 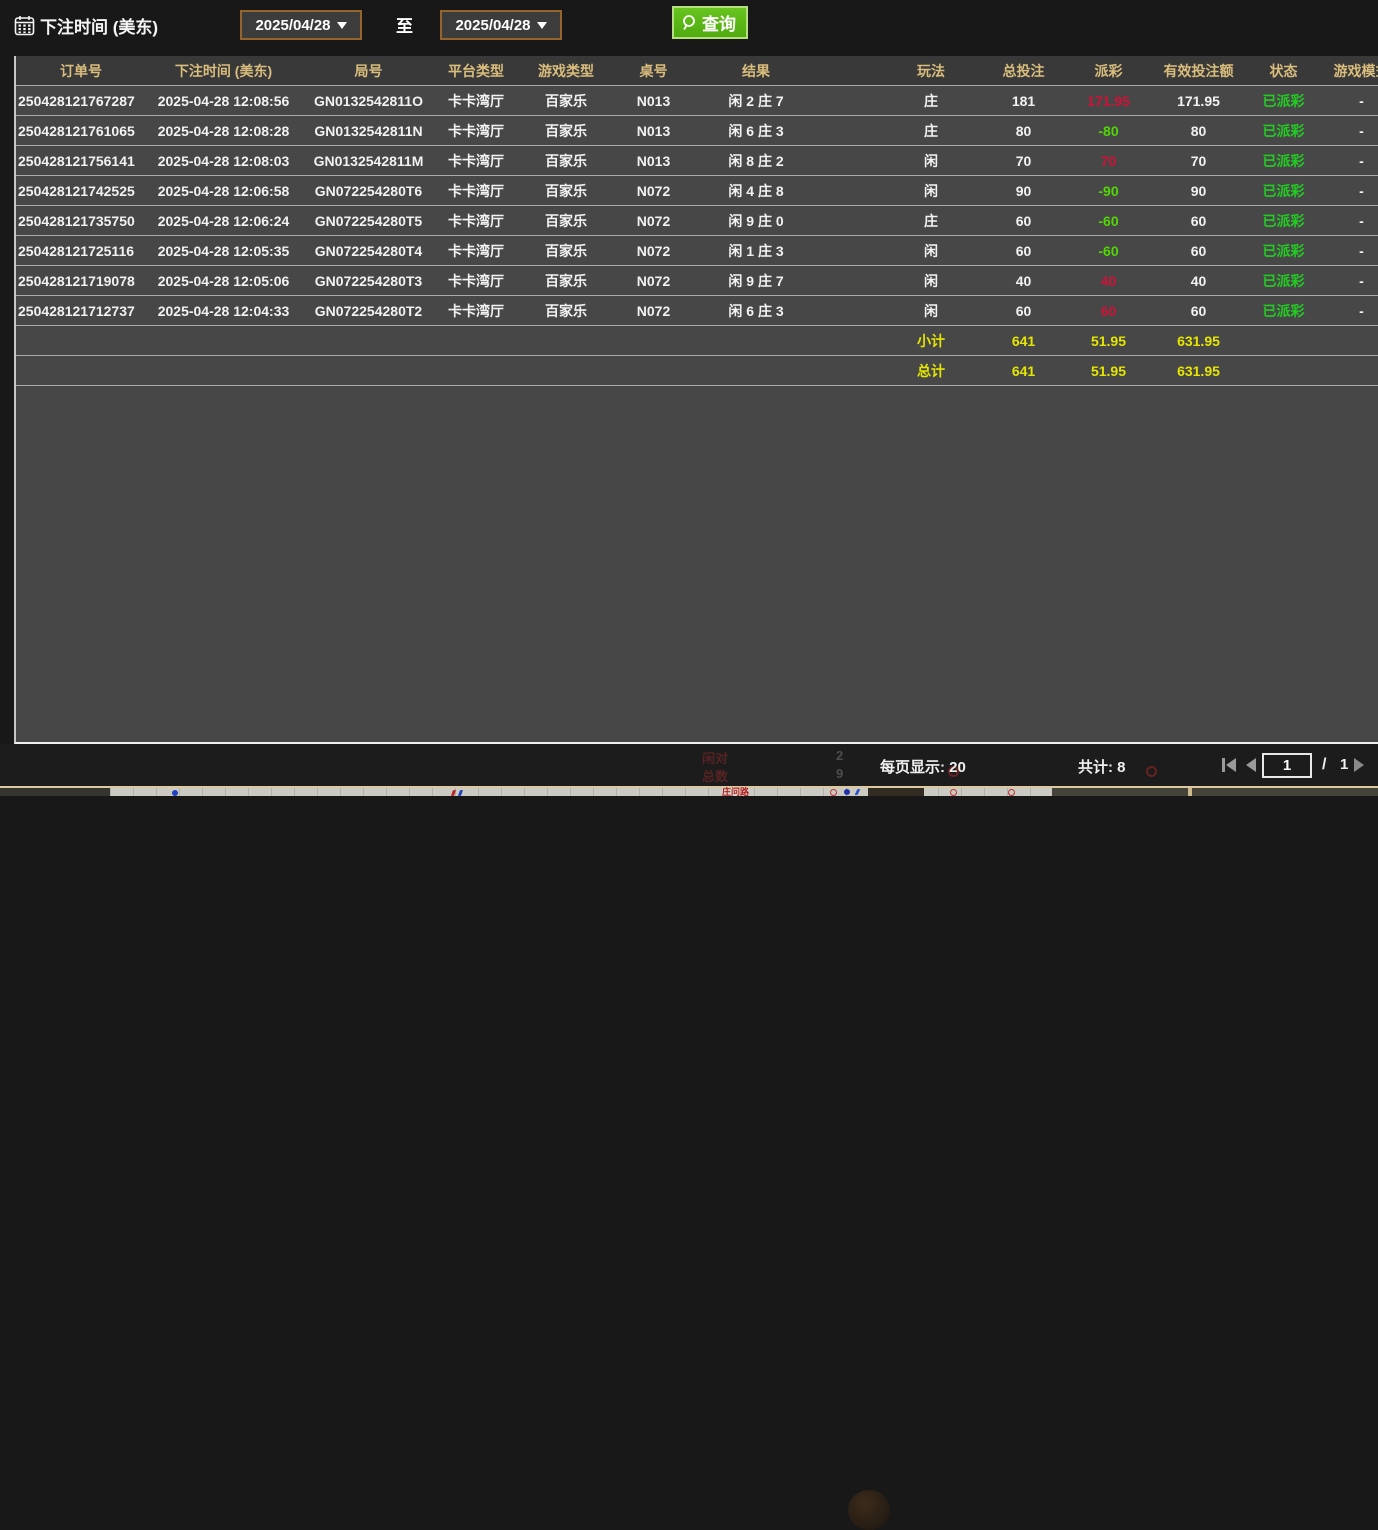 What do you see at coordinates (301, 25) in the screenshot?
I see `date-from-picker: 2025/04/28` at bounding box center [301, 25].